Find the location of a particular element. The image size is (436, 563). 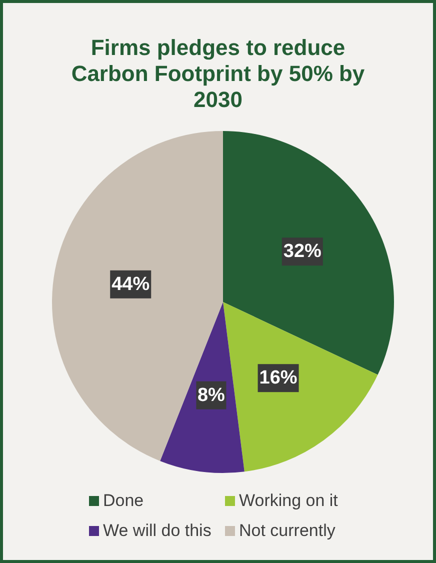

data-label: 44% is located at coordinates (131, 284).